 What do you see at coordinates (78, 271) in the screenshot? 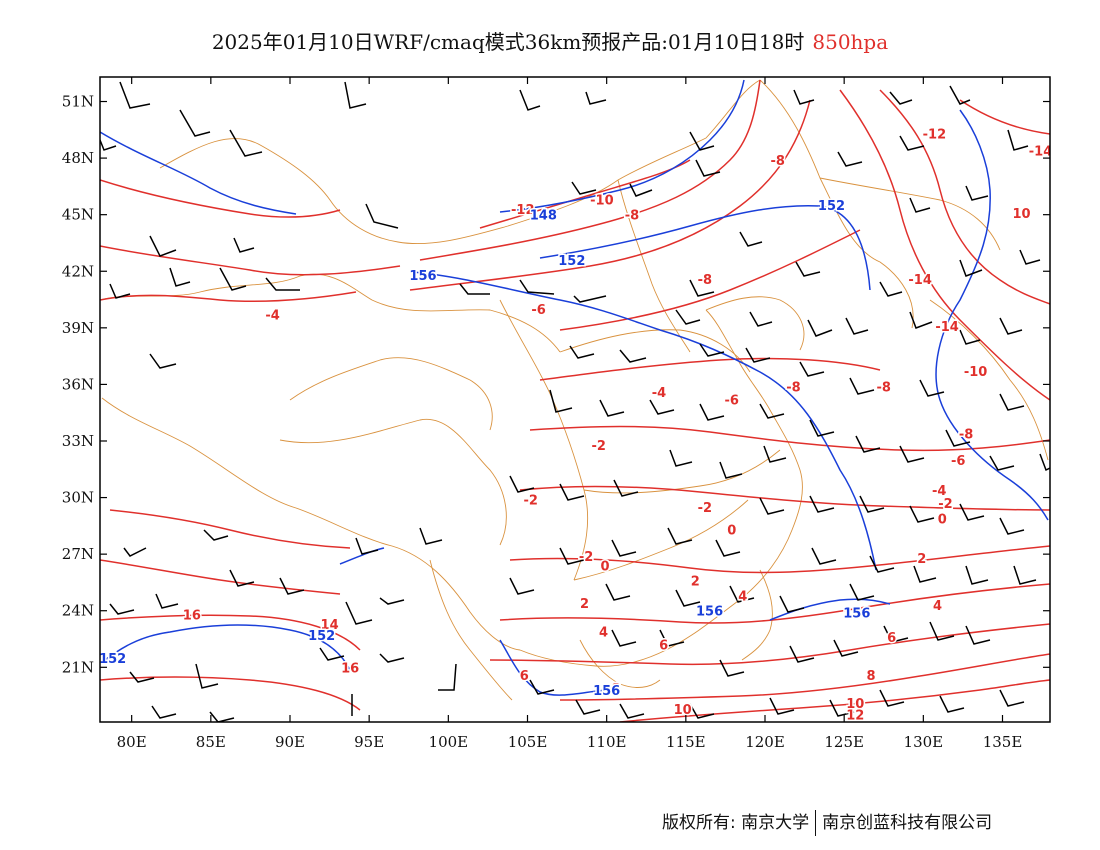
I see `lat-tick-label: 42N` at bounding box center [78, 271].